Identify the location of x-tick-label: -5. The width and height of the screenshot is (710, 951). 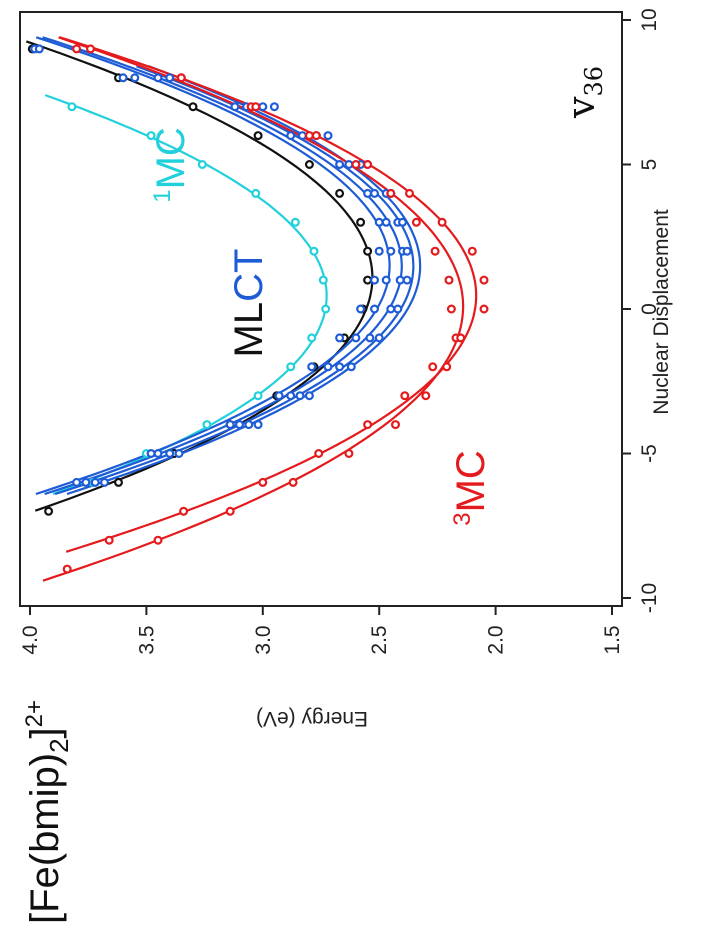
(649, 453).